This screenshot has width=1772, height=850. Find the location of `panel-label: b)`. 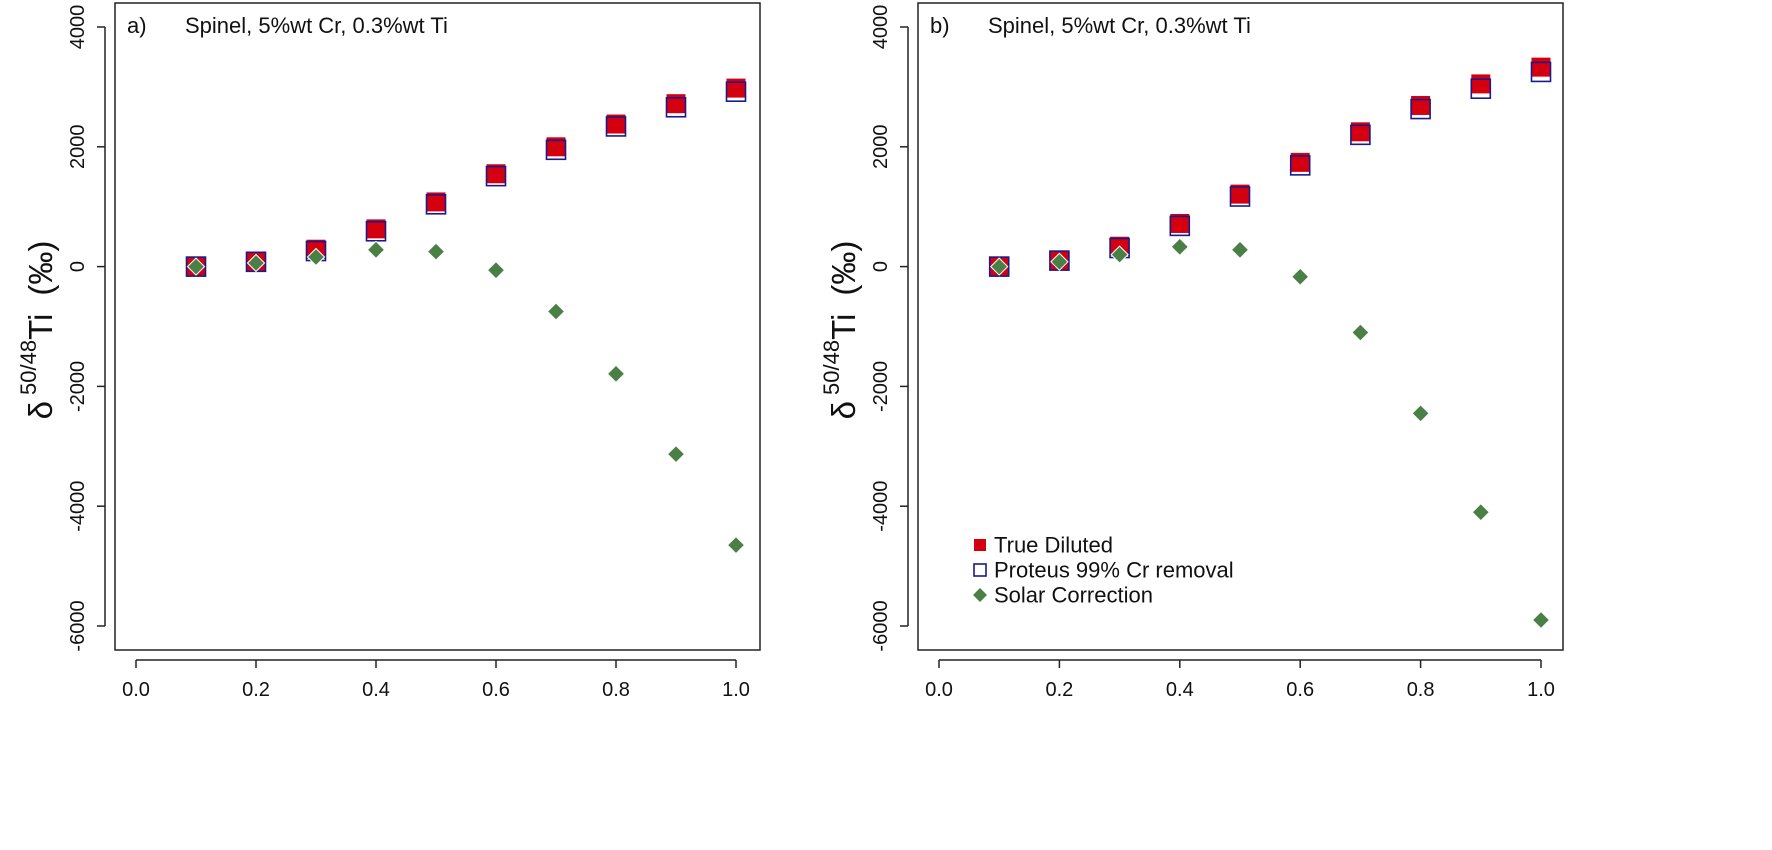

panel-label: b) is located at coordinates (940, 25).